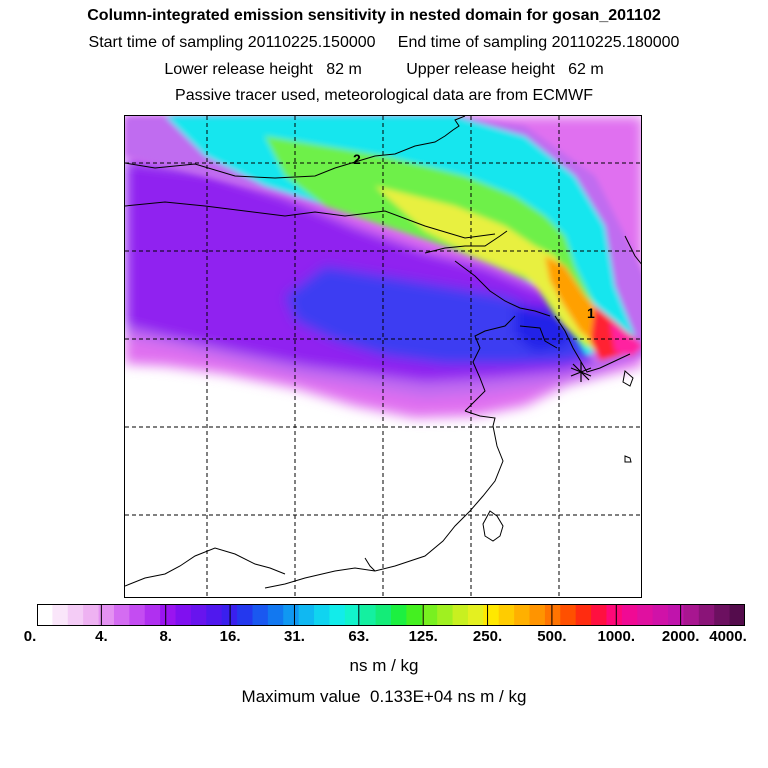 Image resolution: width=768 pixels, height=768 pixels. Describe the element at coordinates (230, 636) in the screenshot. I see `colorbar-tick-label: 16.` at that location.